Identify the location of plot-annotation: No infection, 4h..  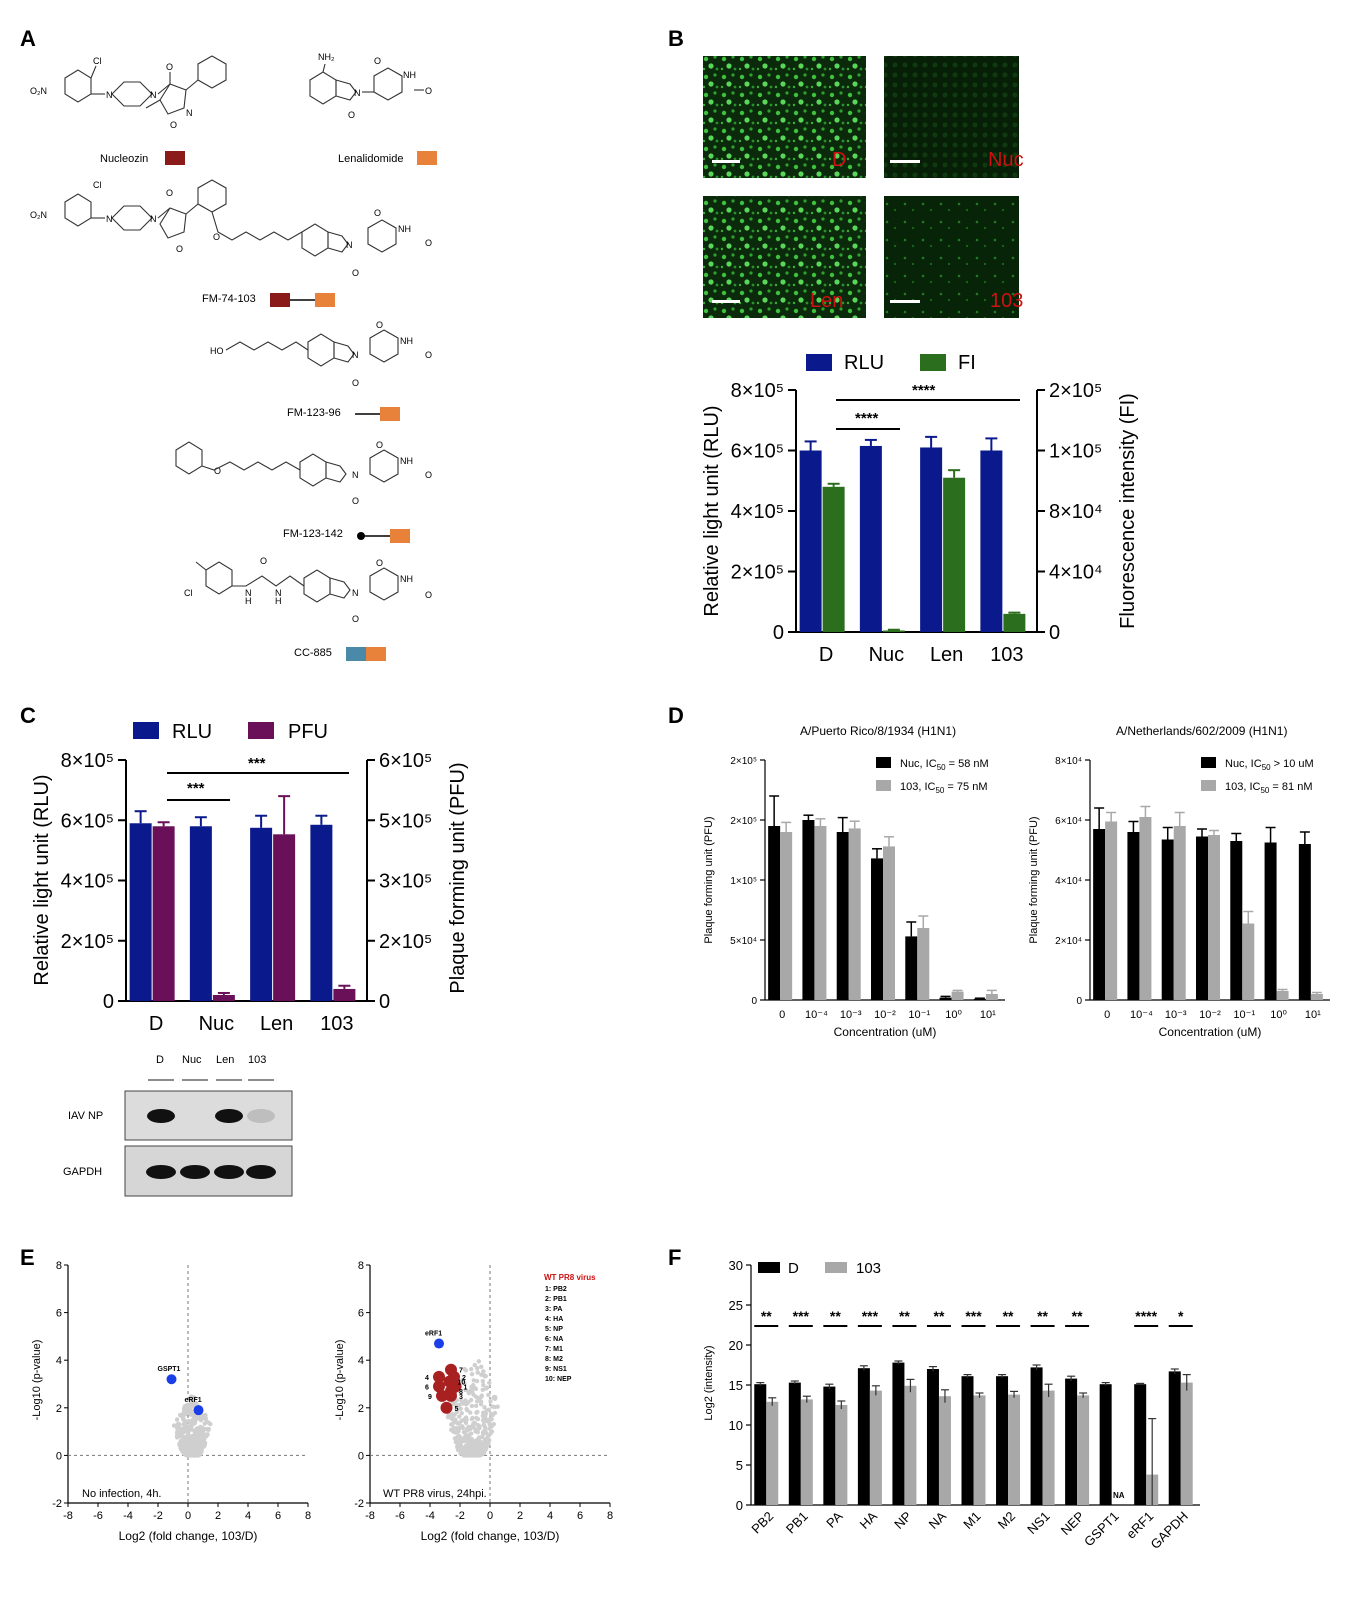
(122, 1494).